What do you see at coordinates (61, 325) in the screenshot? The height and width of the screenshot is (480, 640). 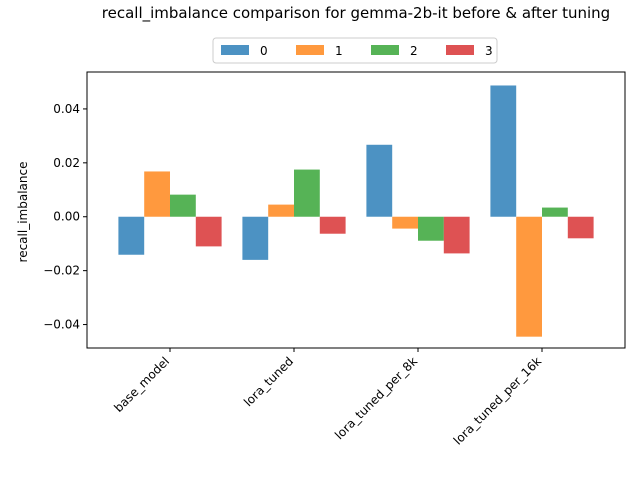 I see `y-tick-label: −0.04` at bounding box center [61, 325].